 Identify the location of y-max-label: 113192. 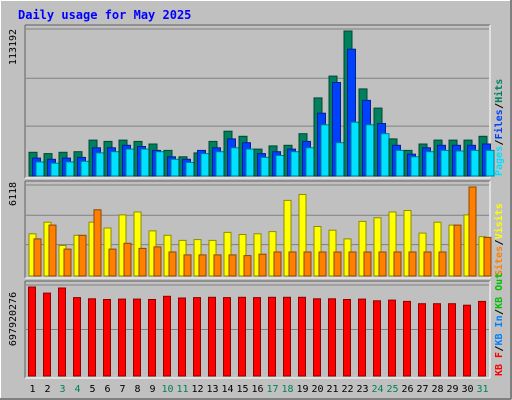
(13, 47).